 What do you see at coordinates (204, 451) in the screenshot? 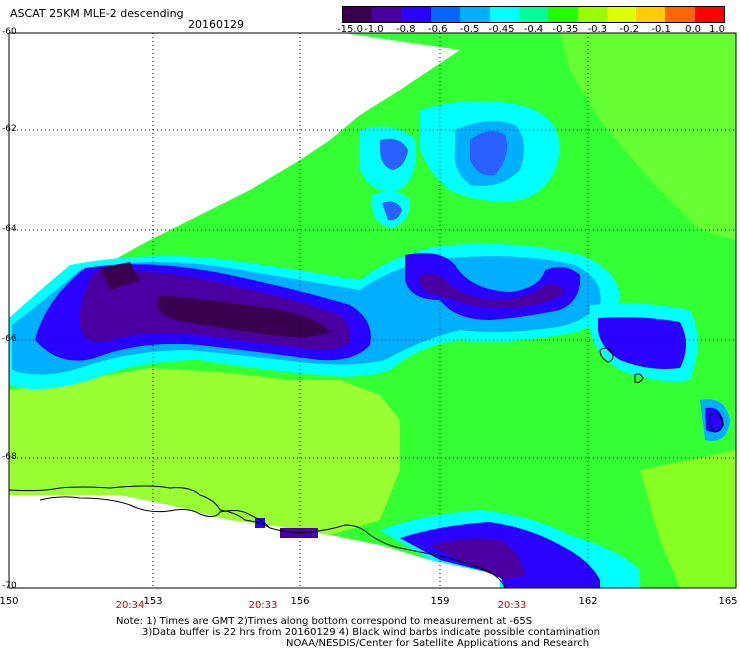
I see `swath-edge` at bounding box center [204, 451].